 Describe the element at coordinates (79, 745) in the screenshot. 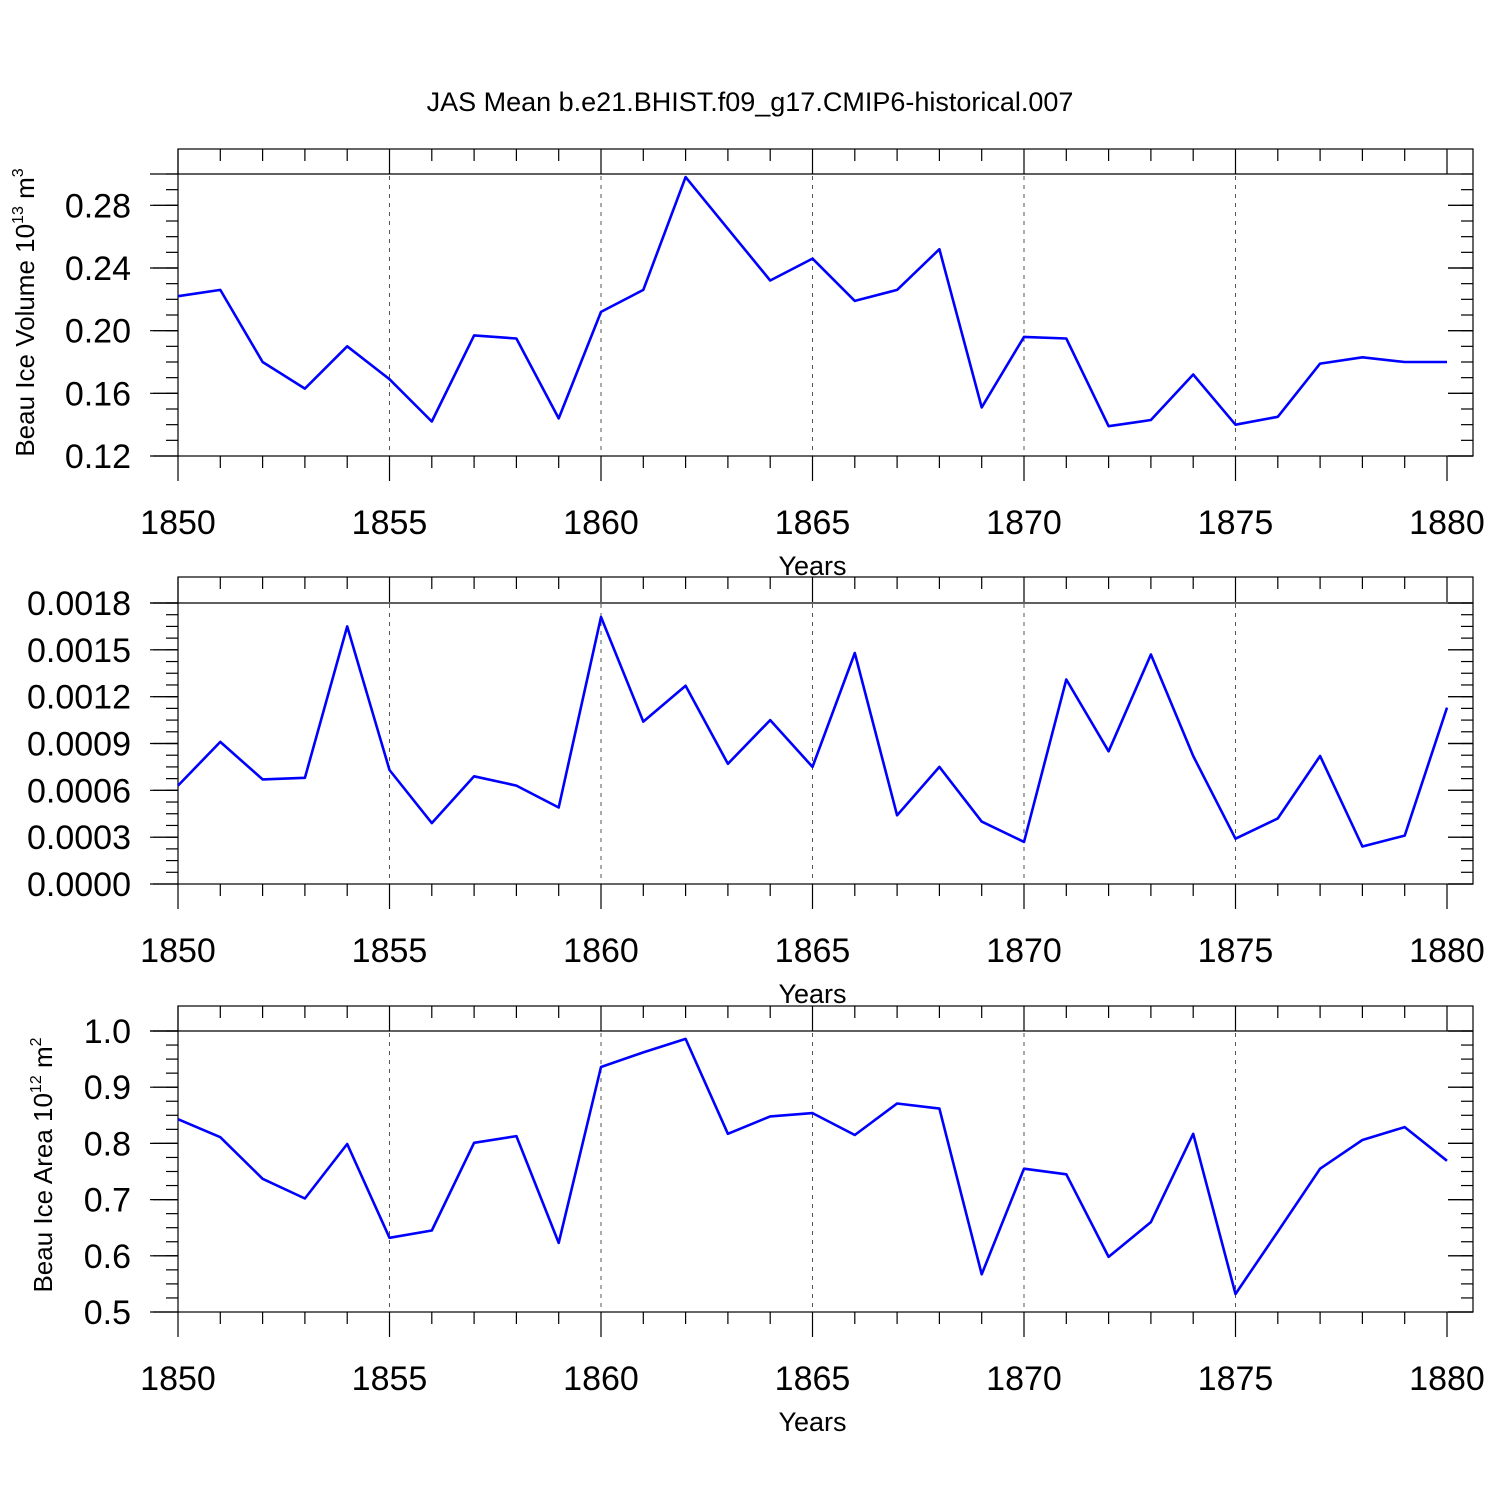

I see `y-tick-label: 0.0009` at that location.